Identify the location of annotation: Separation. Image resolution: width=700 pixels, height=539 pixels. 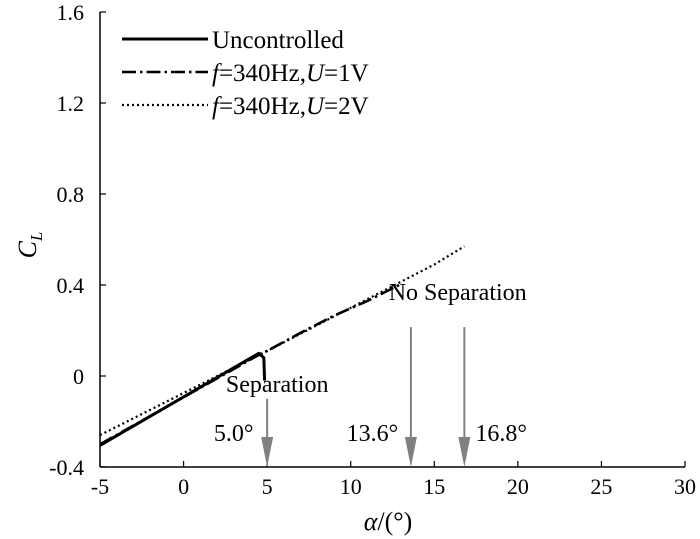
(277, 385).